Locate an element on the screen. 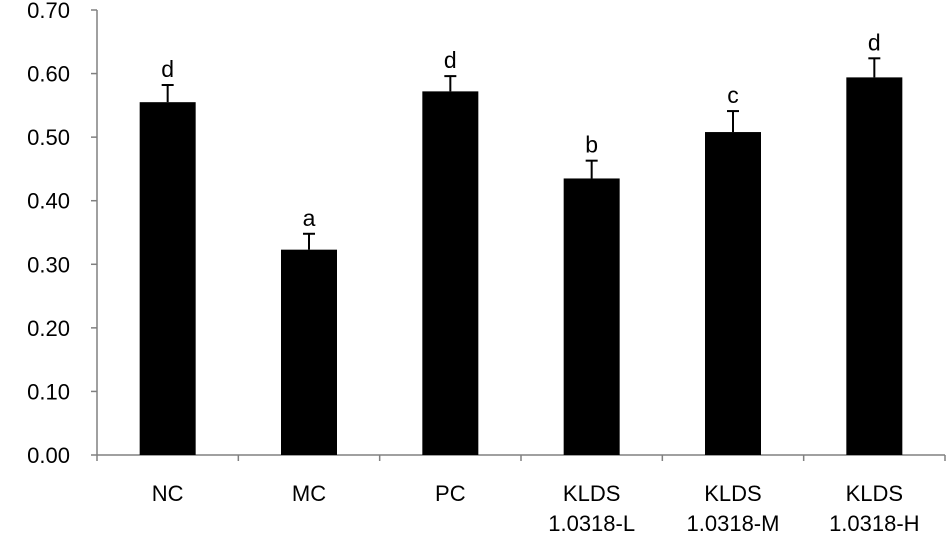 This screenshot has width=947, height=539. y-tick-label: 0.70 is located at coordinates (48, 11).